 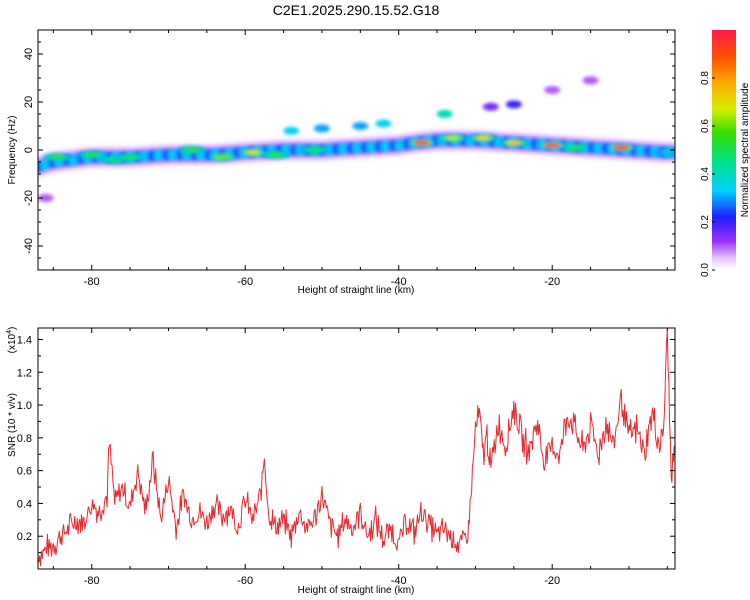 What do you see at coordinates (92, 282) in the screenshot?
I see `spectrogram-x-tick-label: -80` at bounding box center [92, 282].